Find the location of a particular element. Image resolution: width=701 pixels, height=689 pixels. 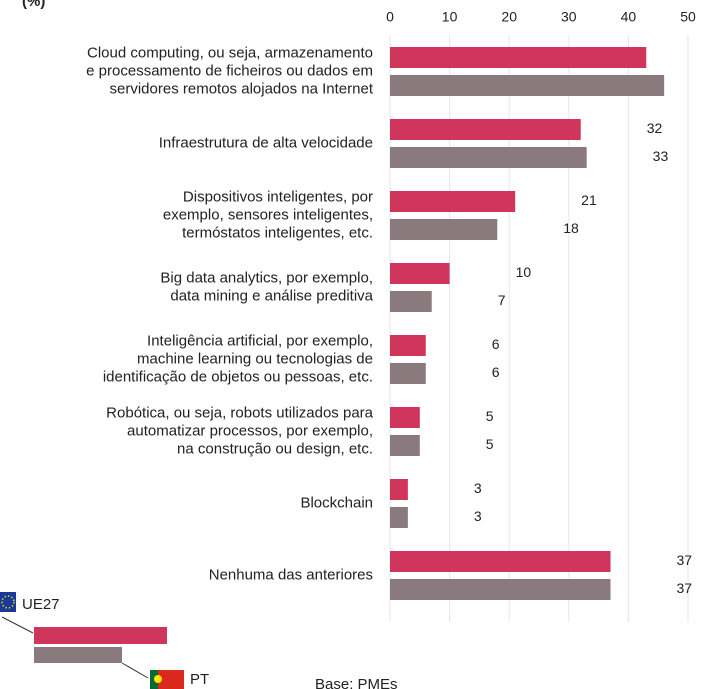

category-label: Blockchain is located at coordinates (336, 502).